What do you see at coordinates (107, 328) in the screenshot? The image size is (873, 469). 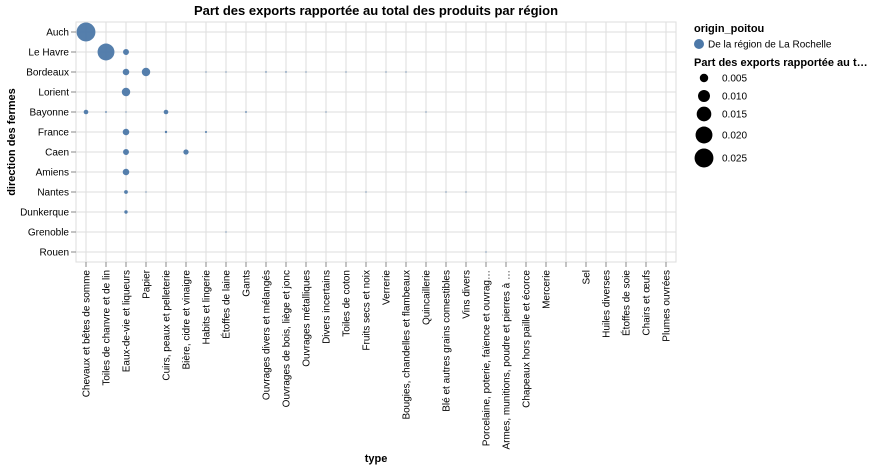 I see `x-tick-label: Toiles de chanvre et de lin` at bounding box center [107, 328].